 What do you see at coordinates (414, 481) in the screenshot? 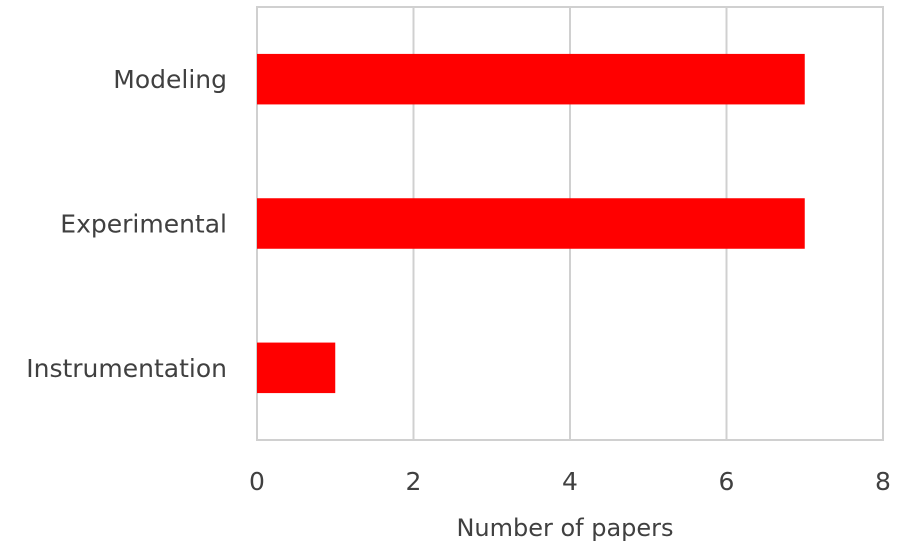
I see `x-tick-label: 2` at bounding box center [414, 481].